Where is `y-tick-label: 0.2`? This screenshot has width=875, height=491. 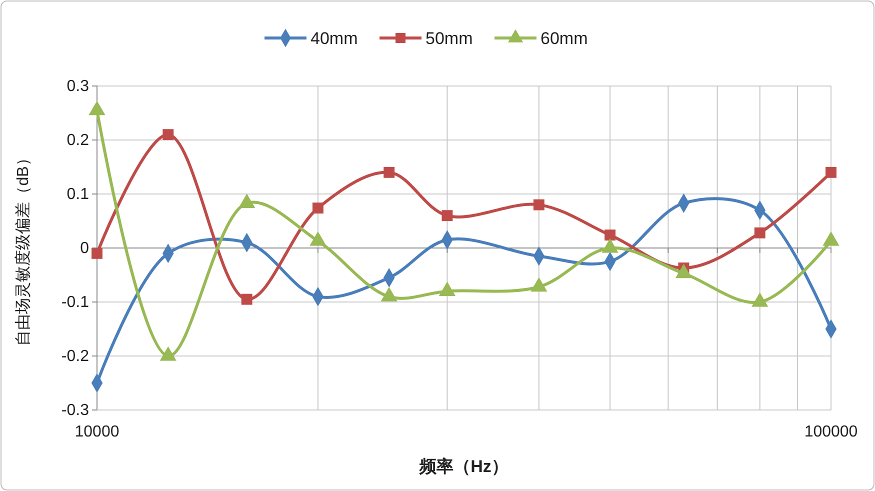 y-tick-label: 0.2 is located at coordinates (78, 141).